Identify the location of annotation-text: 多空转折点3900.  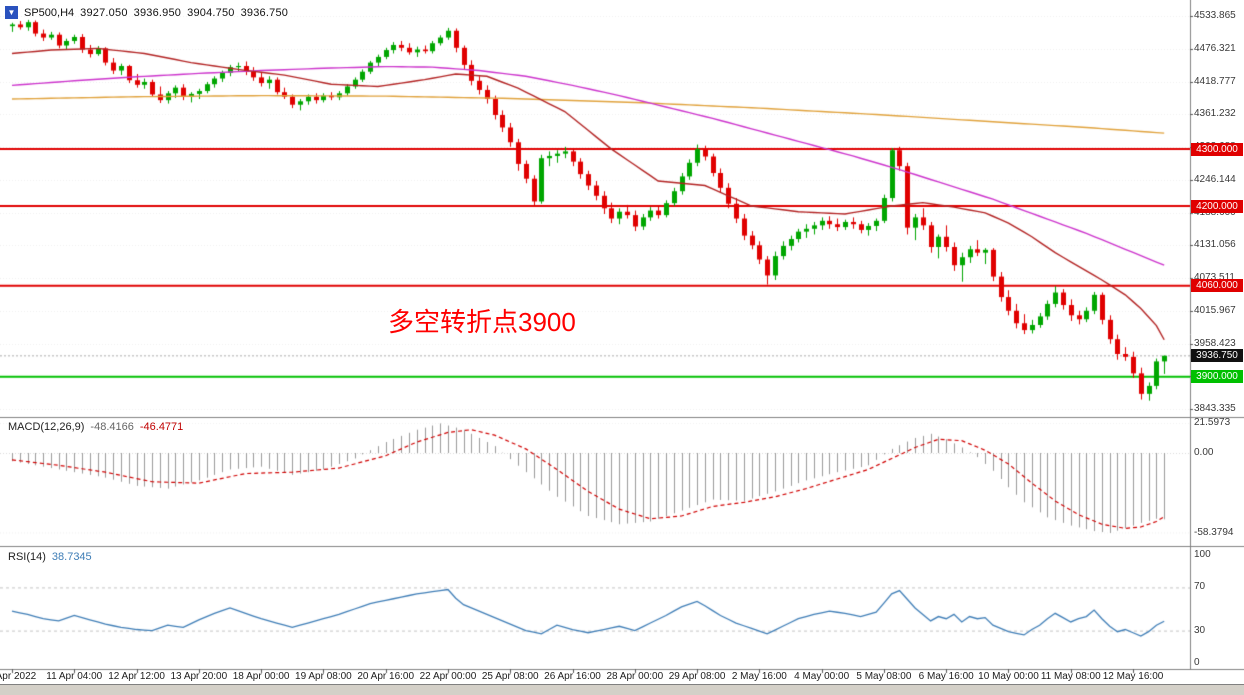
(482, 322).